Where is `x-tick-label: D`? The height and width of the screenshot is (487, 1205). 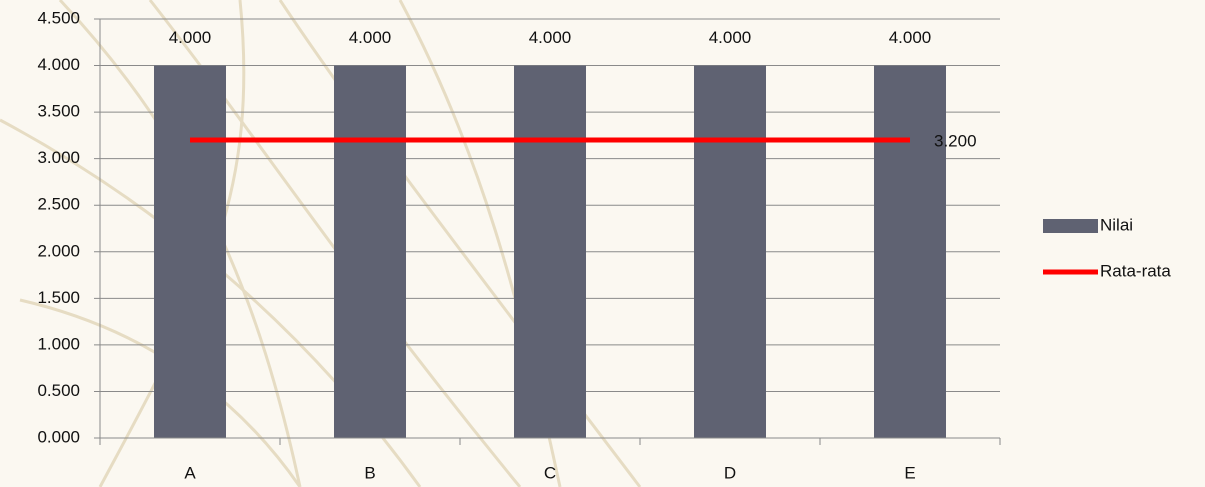
x-tick-label: D is located at coordinates (730, 472).